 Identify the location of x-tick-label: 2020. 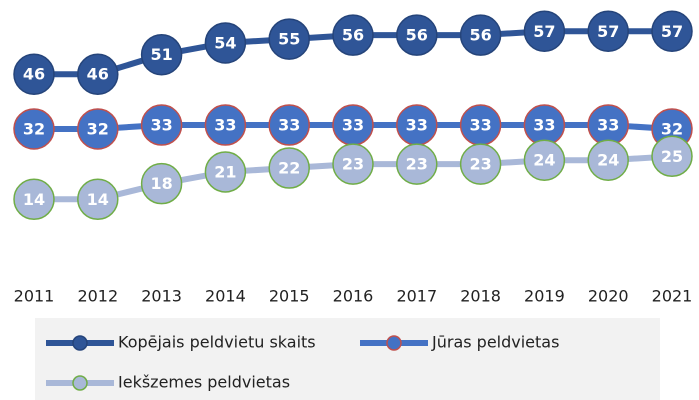
(608, 296).